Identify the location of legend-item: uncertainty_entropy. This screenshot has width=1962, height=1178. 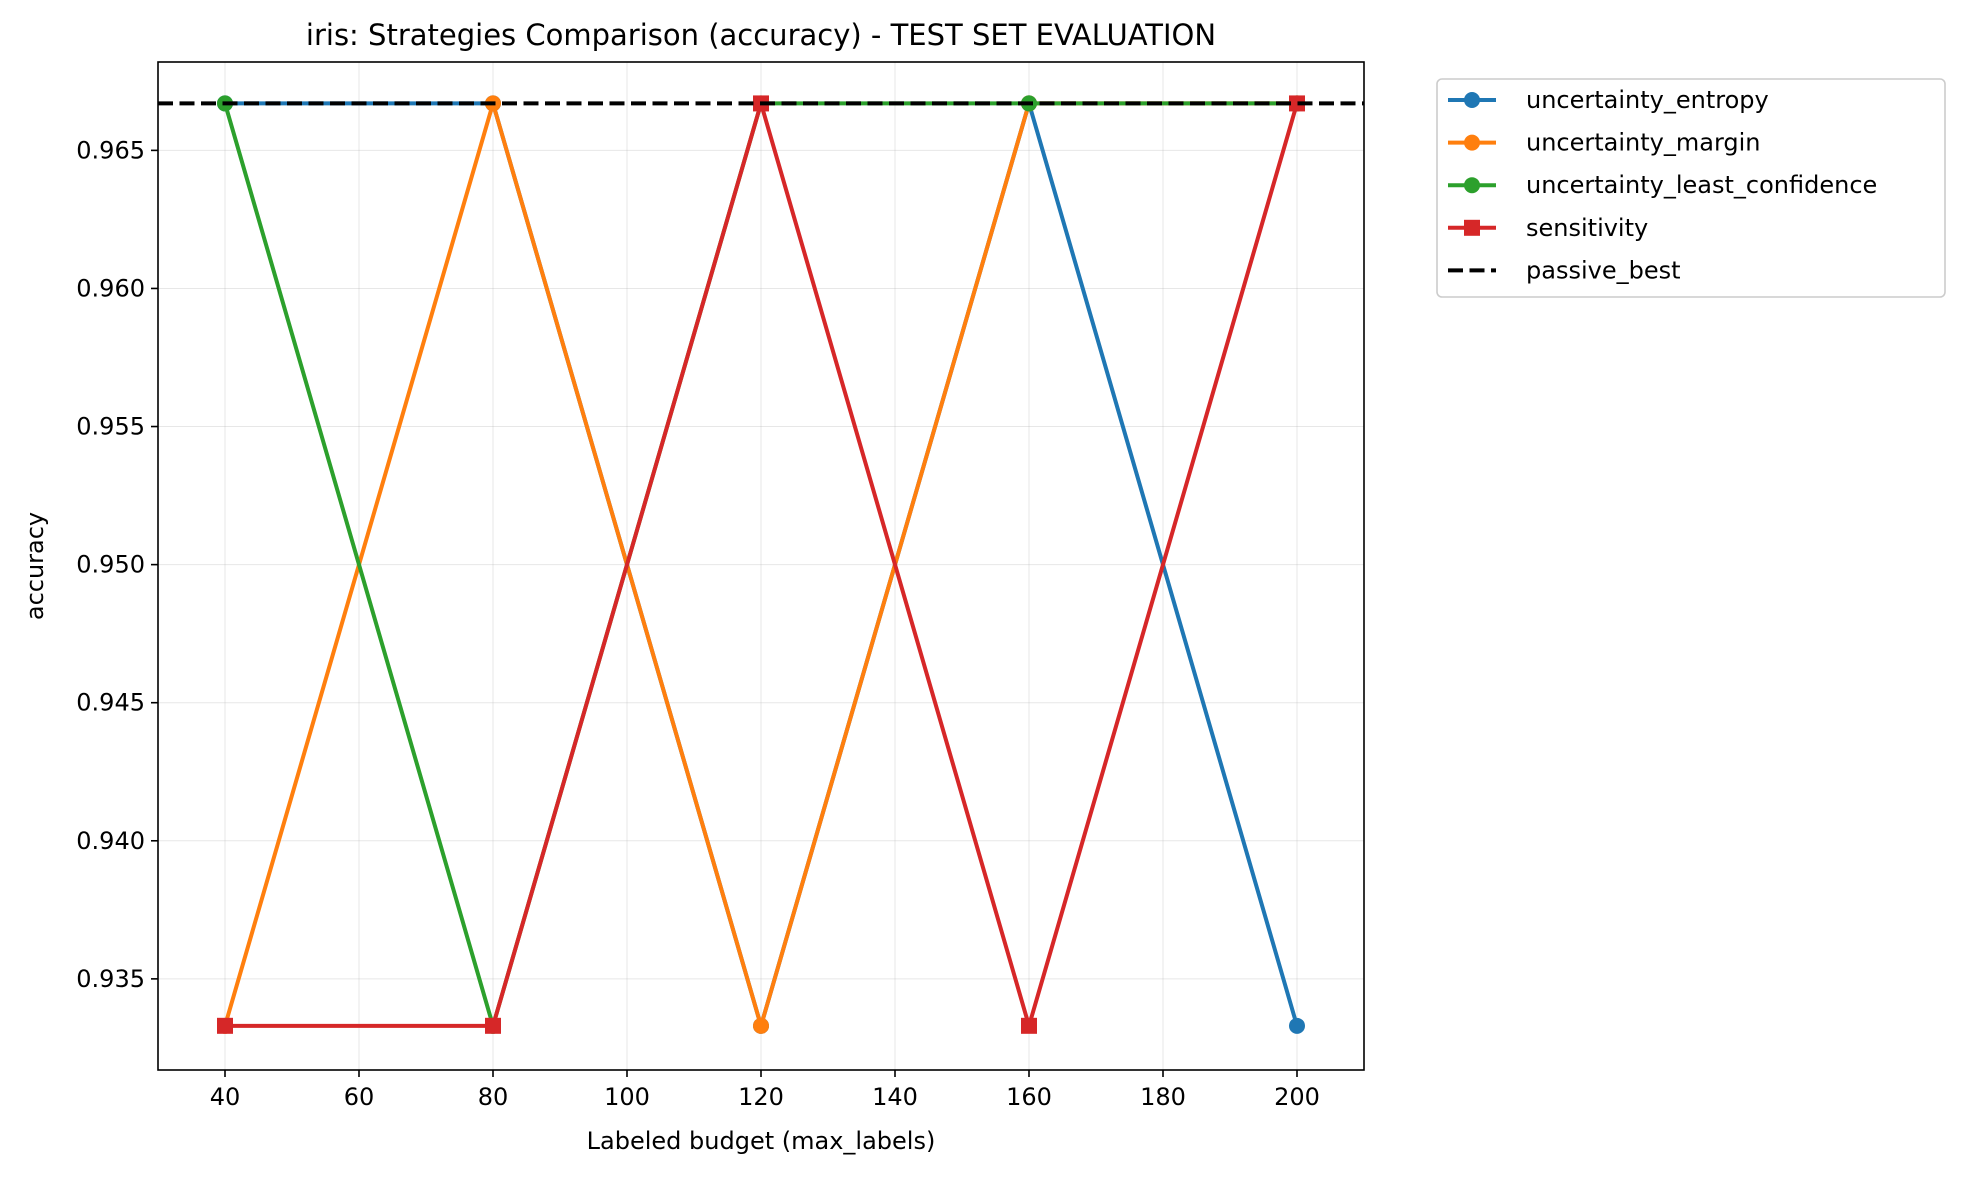
(1608, 100).